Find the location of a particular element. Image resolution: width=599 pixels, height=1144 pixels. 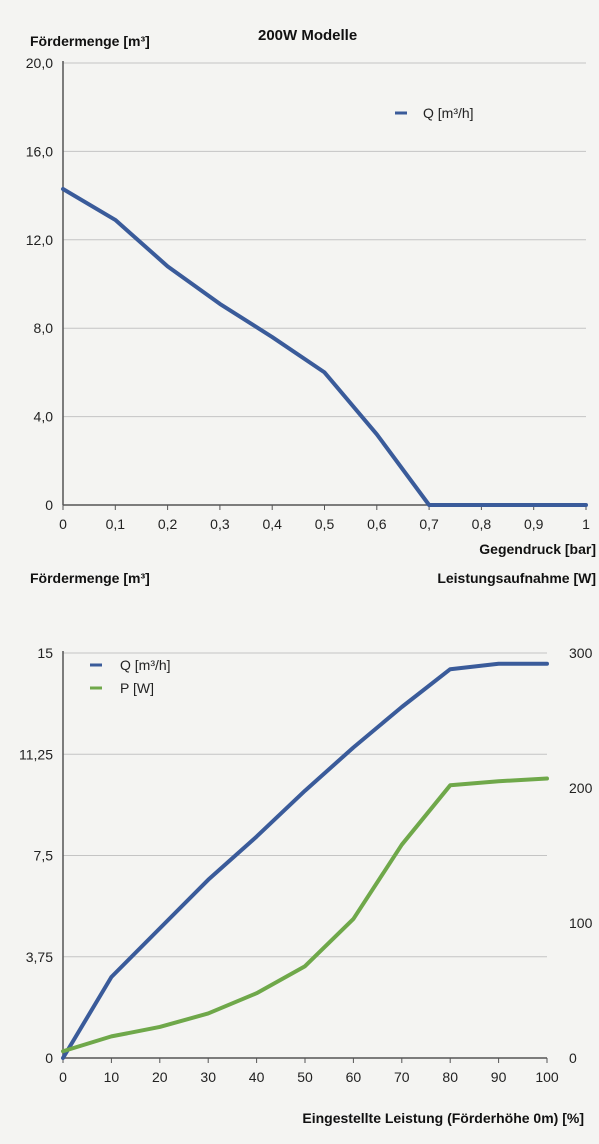

y-tick-label: 8,0 is located at coordinates (44, 328).